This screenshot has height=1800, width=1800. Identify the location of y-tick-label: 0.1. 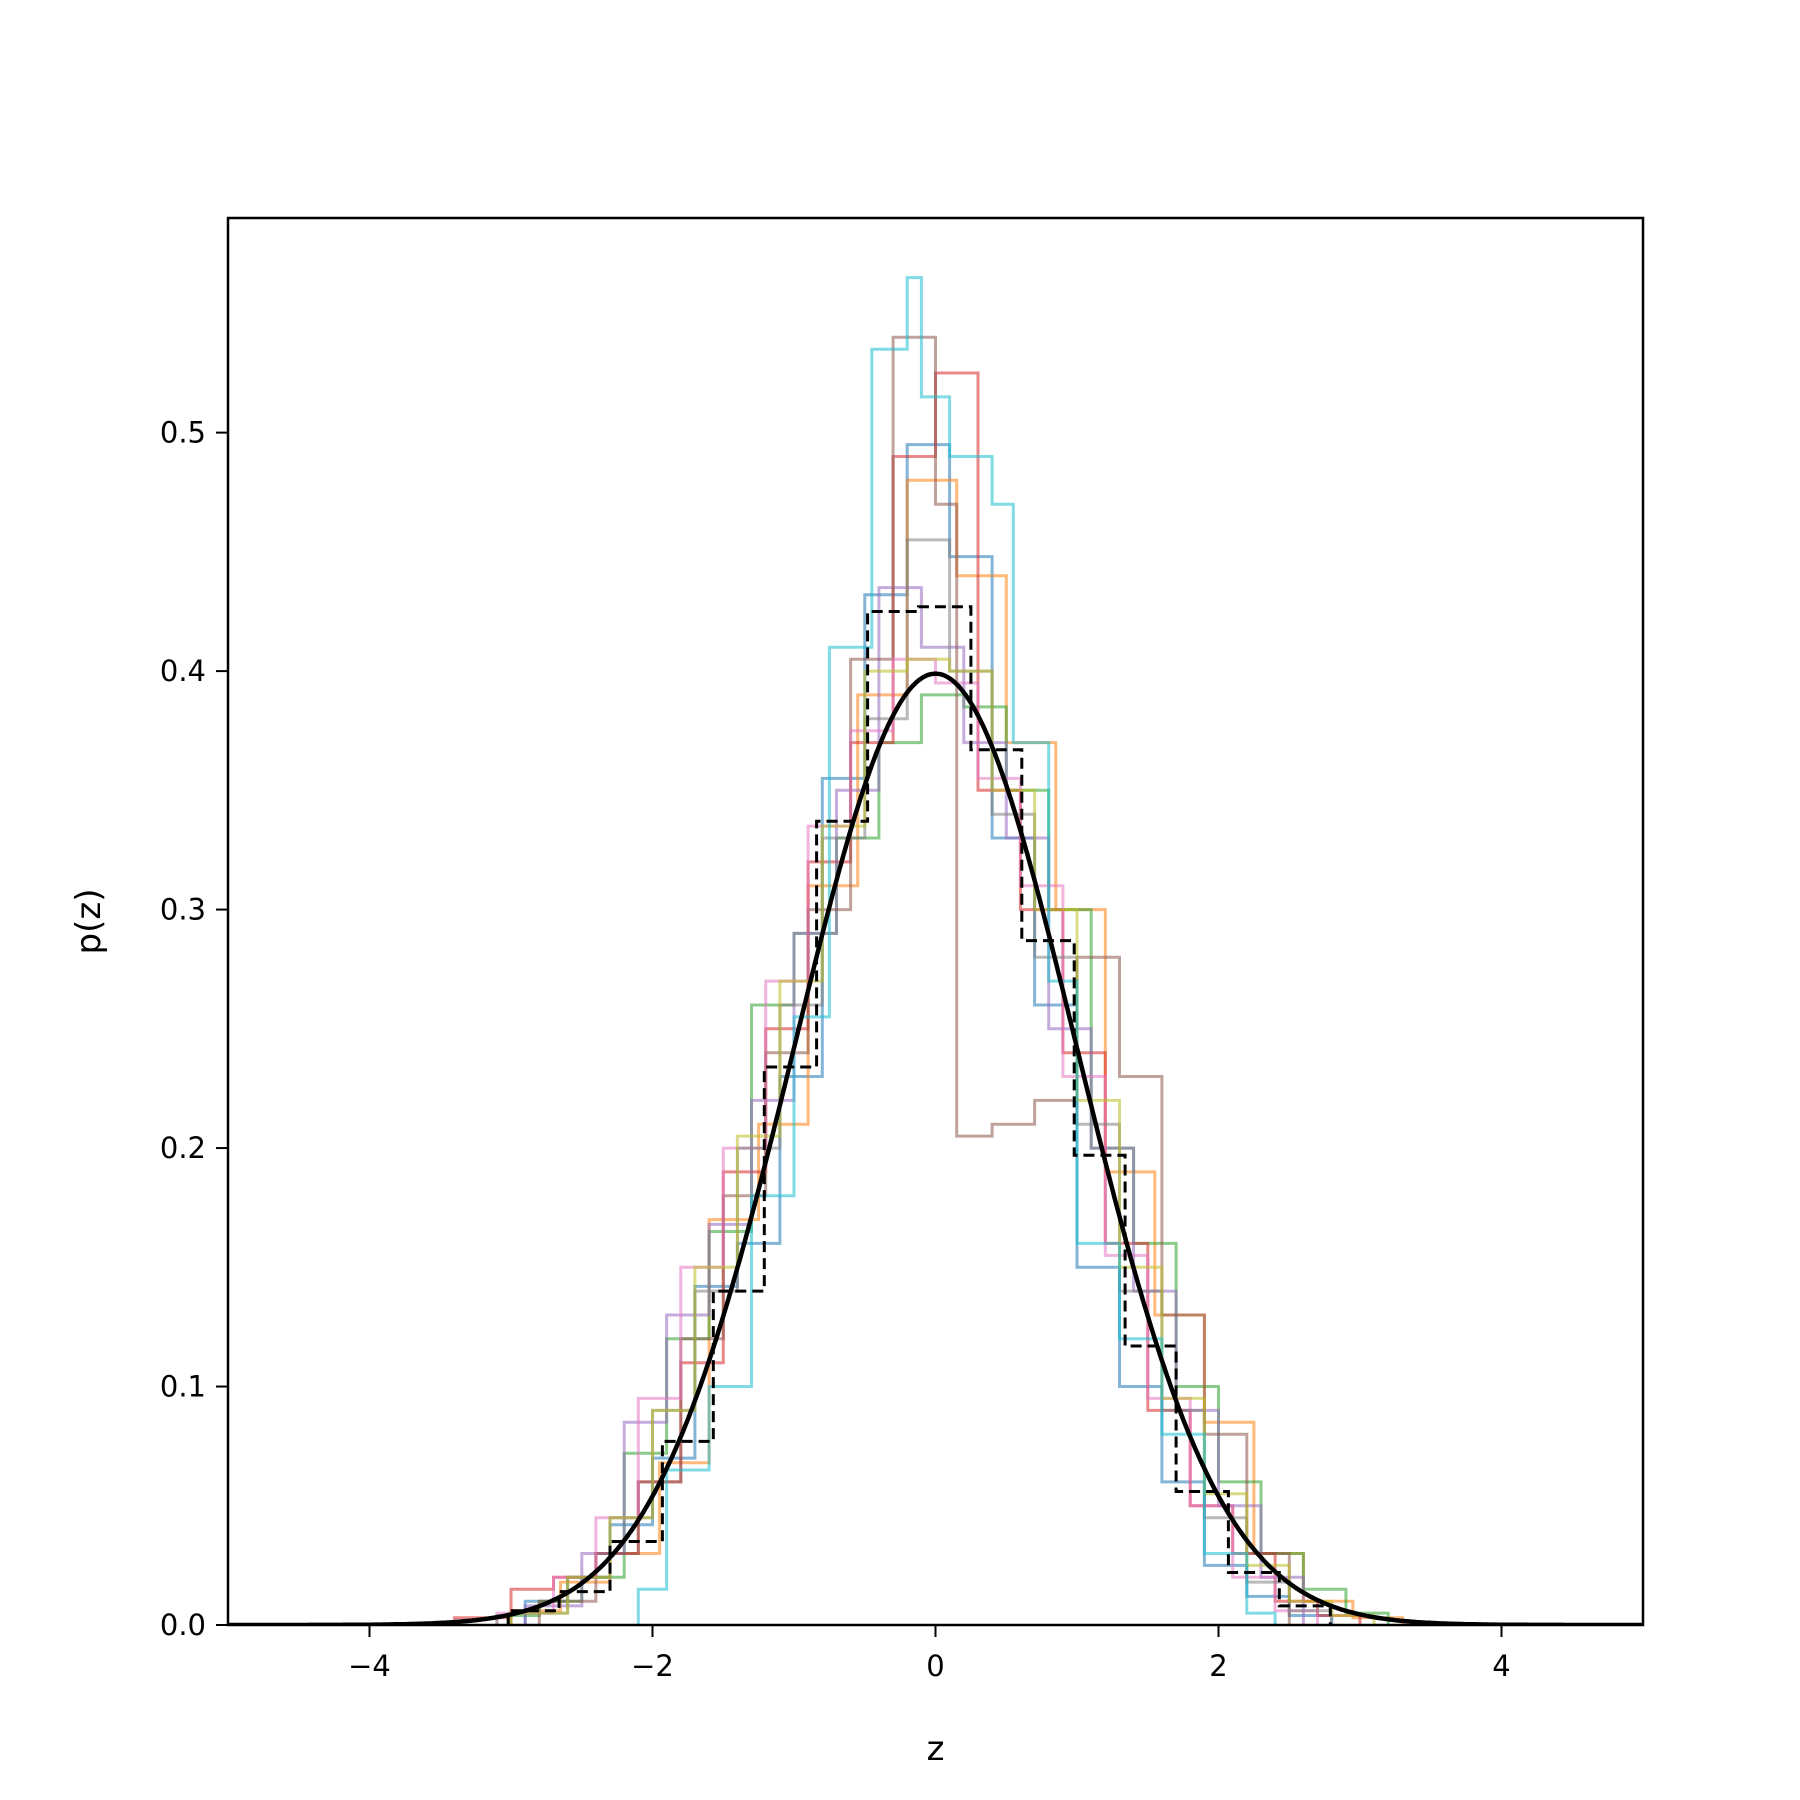
(183, 1387).